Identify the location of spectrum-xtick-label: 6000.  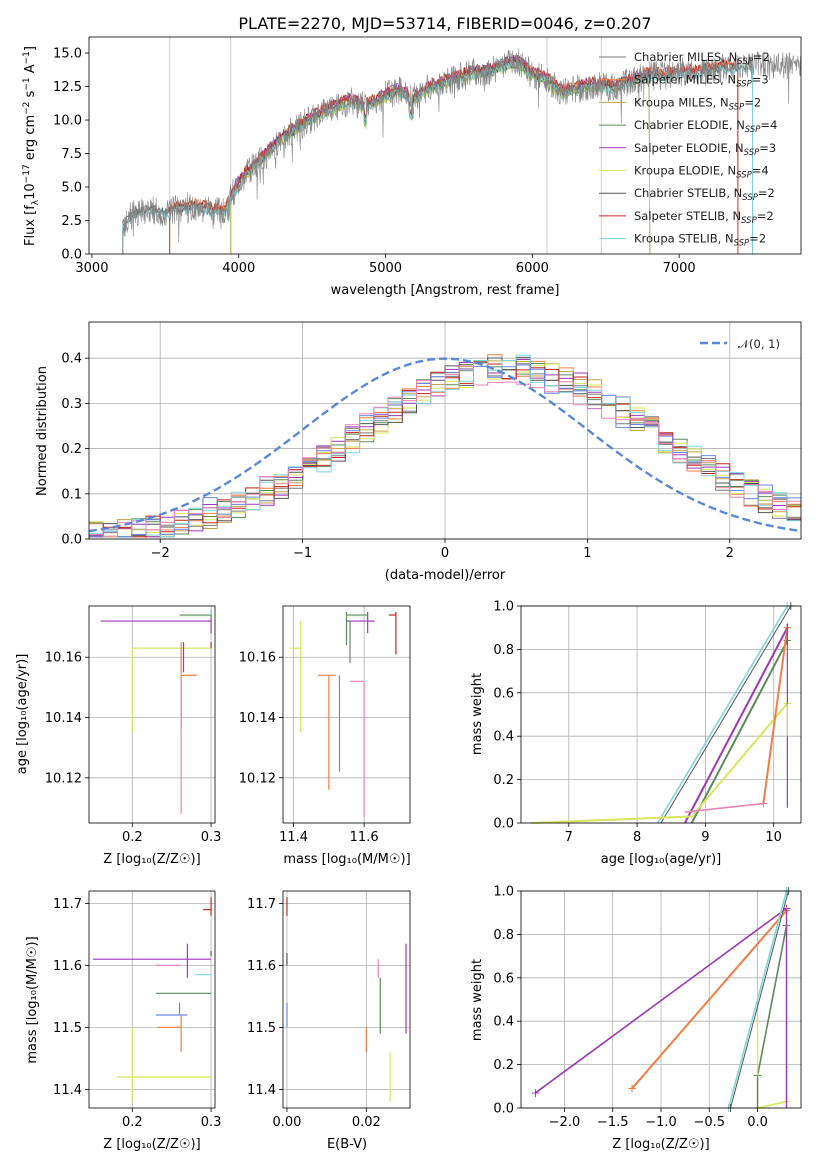
(532, 268).